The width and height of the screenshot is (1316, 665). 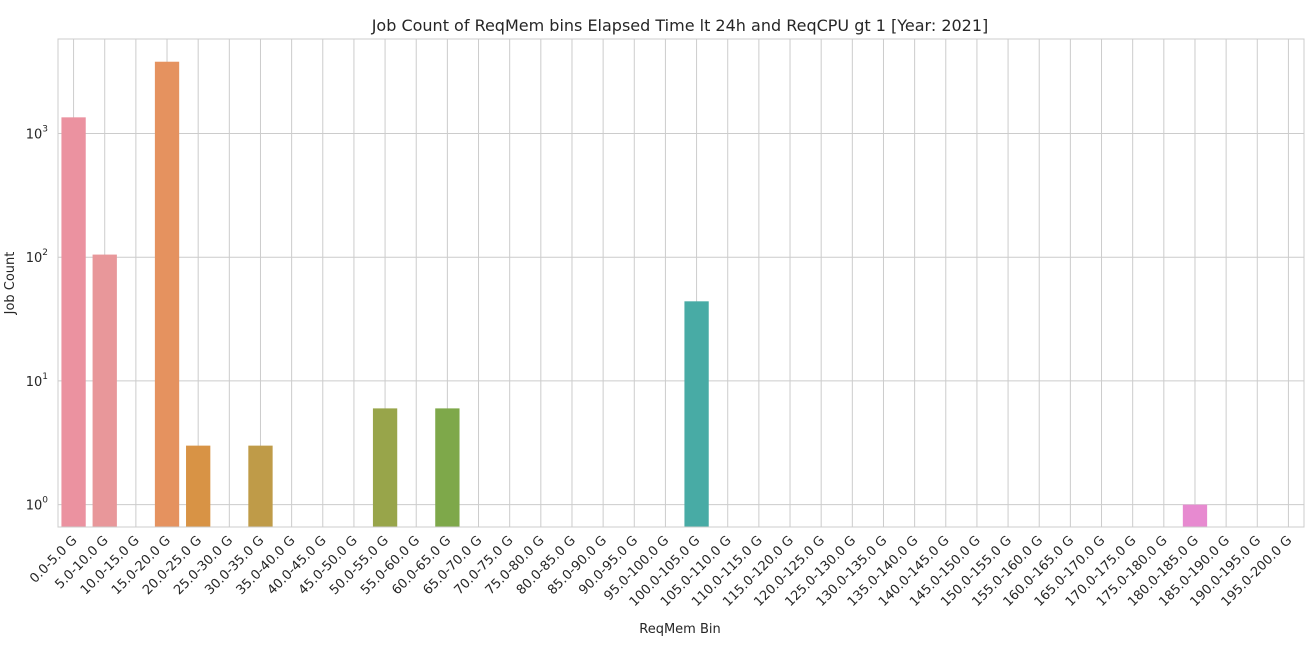 What do you see at coordinates (679, 629) in the screenshot?
I see `x-axis-label: ReqMem Bin` at bounding box center [679, 629].